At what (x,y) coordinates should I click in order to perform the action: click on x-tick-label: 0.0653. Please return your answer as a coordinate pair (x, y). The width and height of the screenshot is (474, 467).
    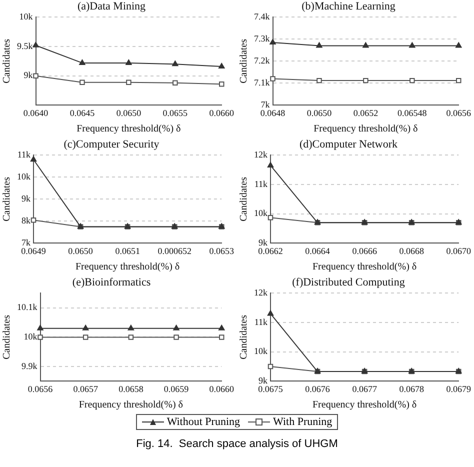
    Looking at the image, I should click on (221, 251).